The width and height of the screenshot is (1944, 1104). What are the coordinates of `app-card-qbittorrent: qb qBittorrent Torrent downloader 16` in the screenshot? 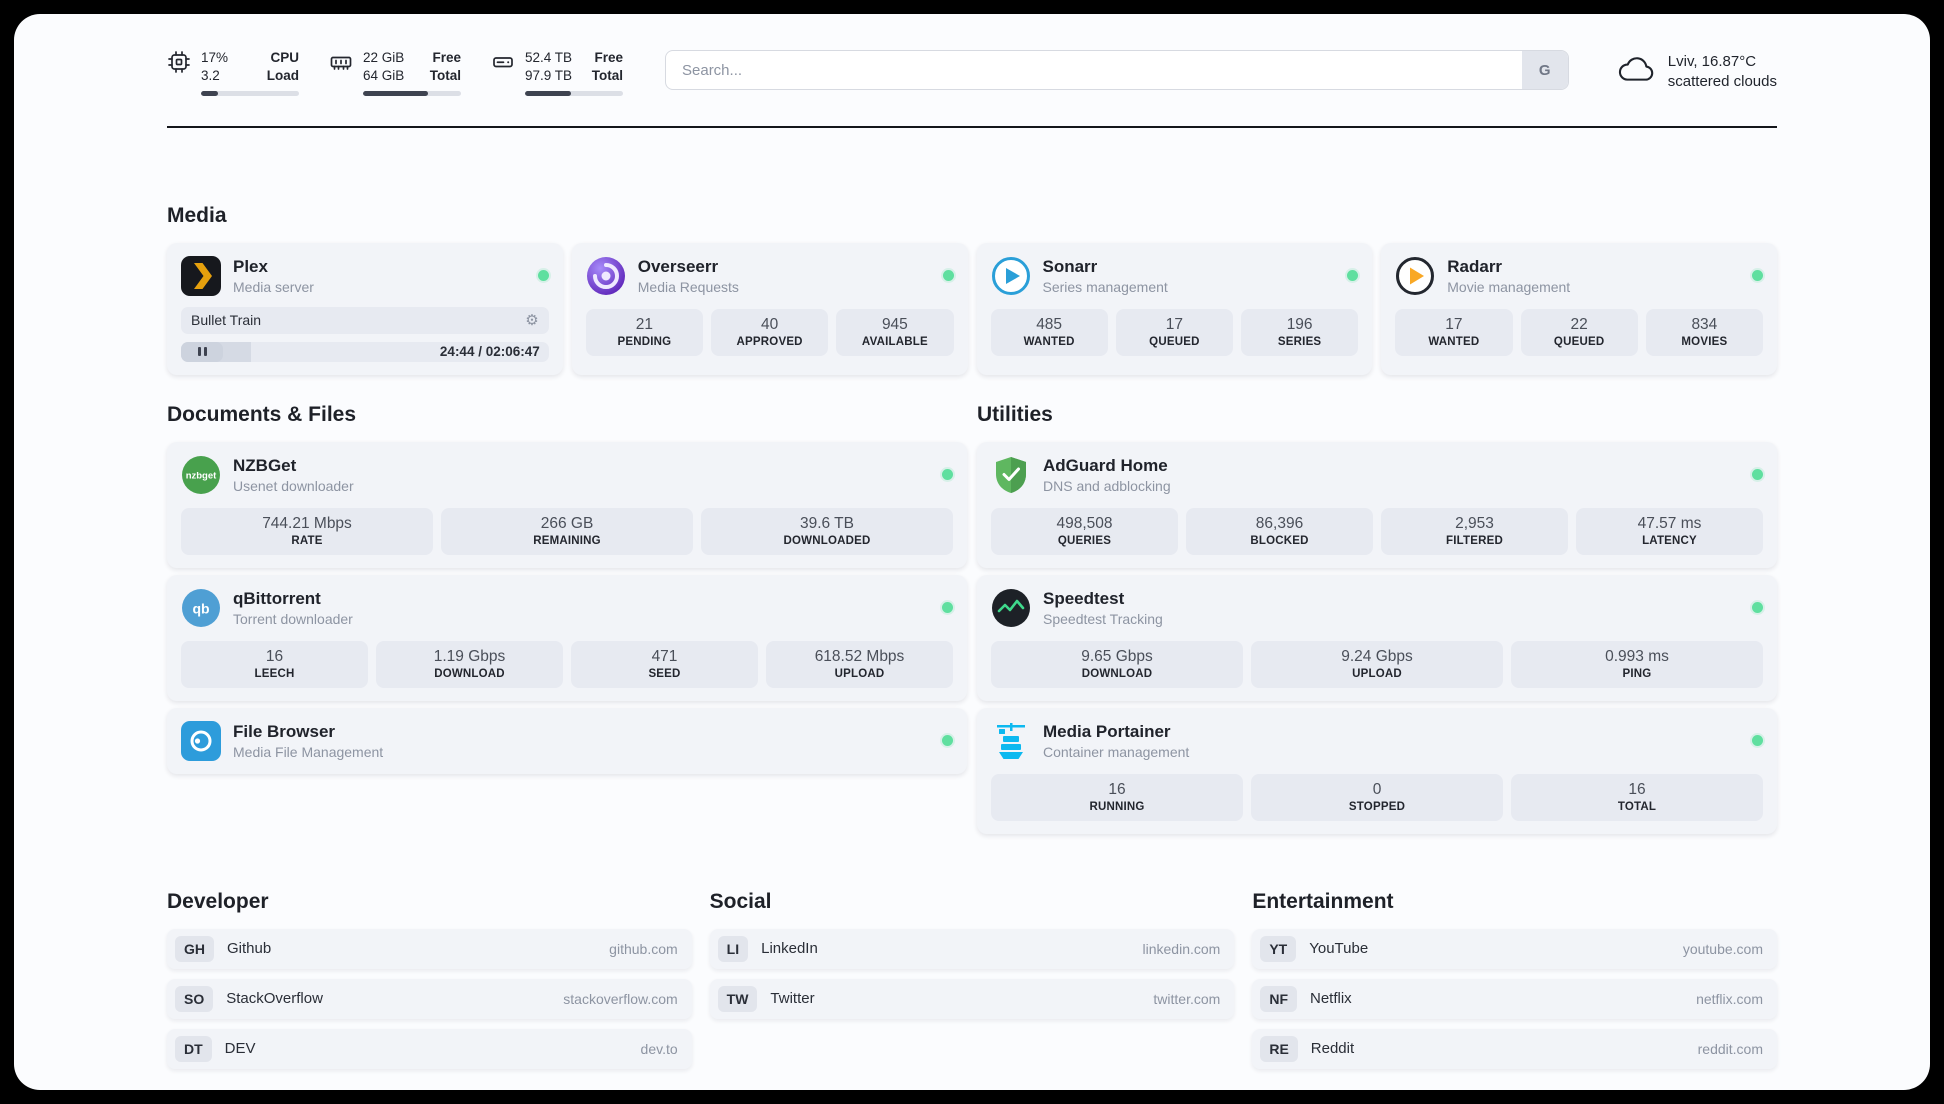 It's located at (567, 637).